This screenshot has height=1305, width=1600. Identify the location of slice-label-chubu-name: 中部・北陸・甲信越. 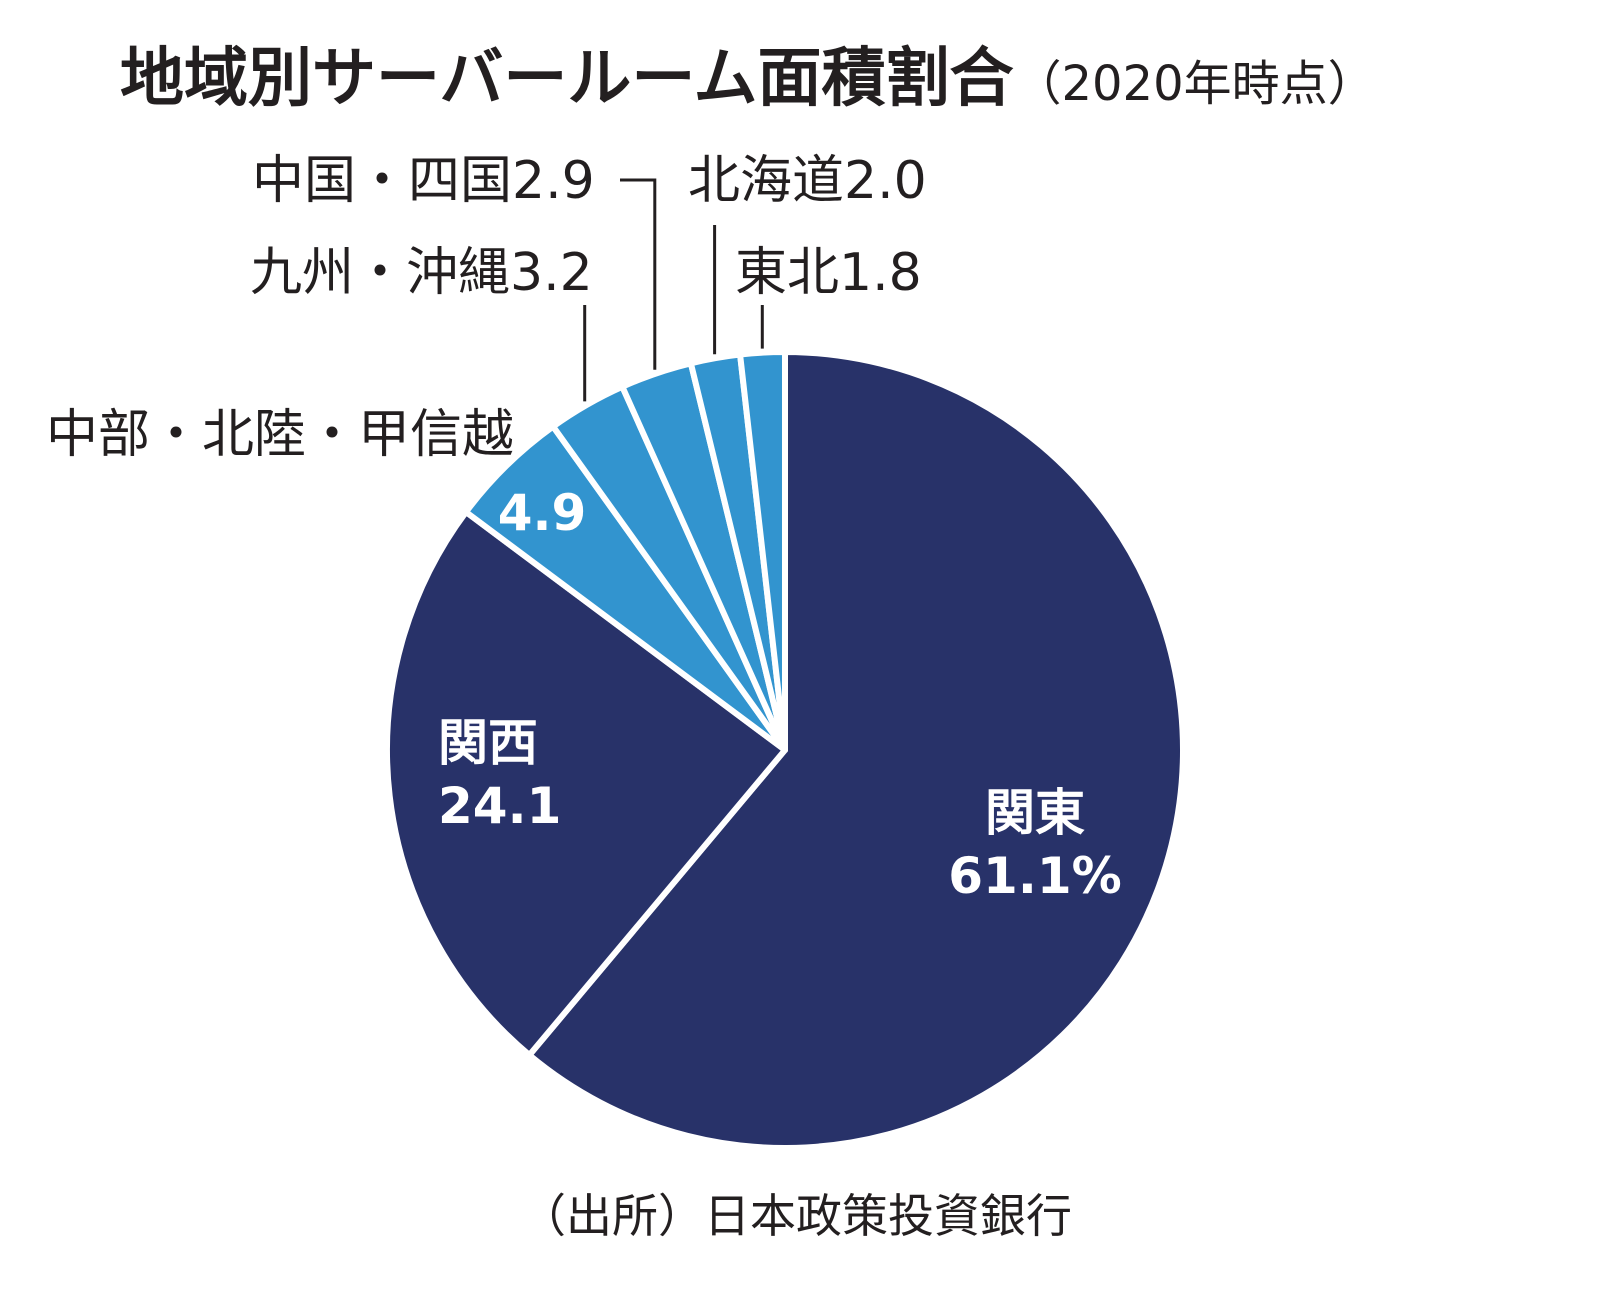
(280, 435).